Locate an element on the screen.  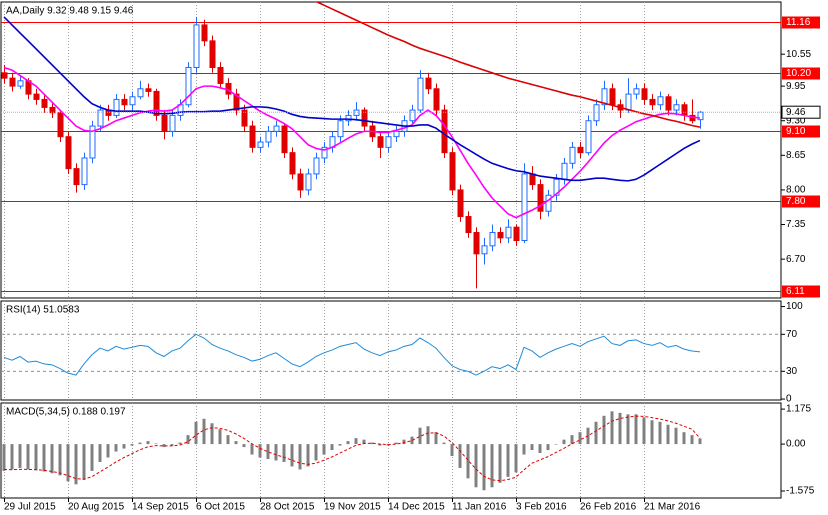
x-tick-label: 19 Nov 2015 is located at coordinates (352, 507).